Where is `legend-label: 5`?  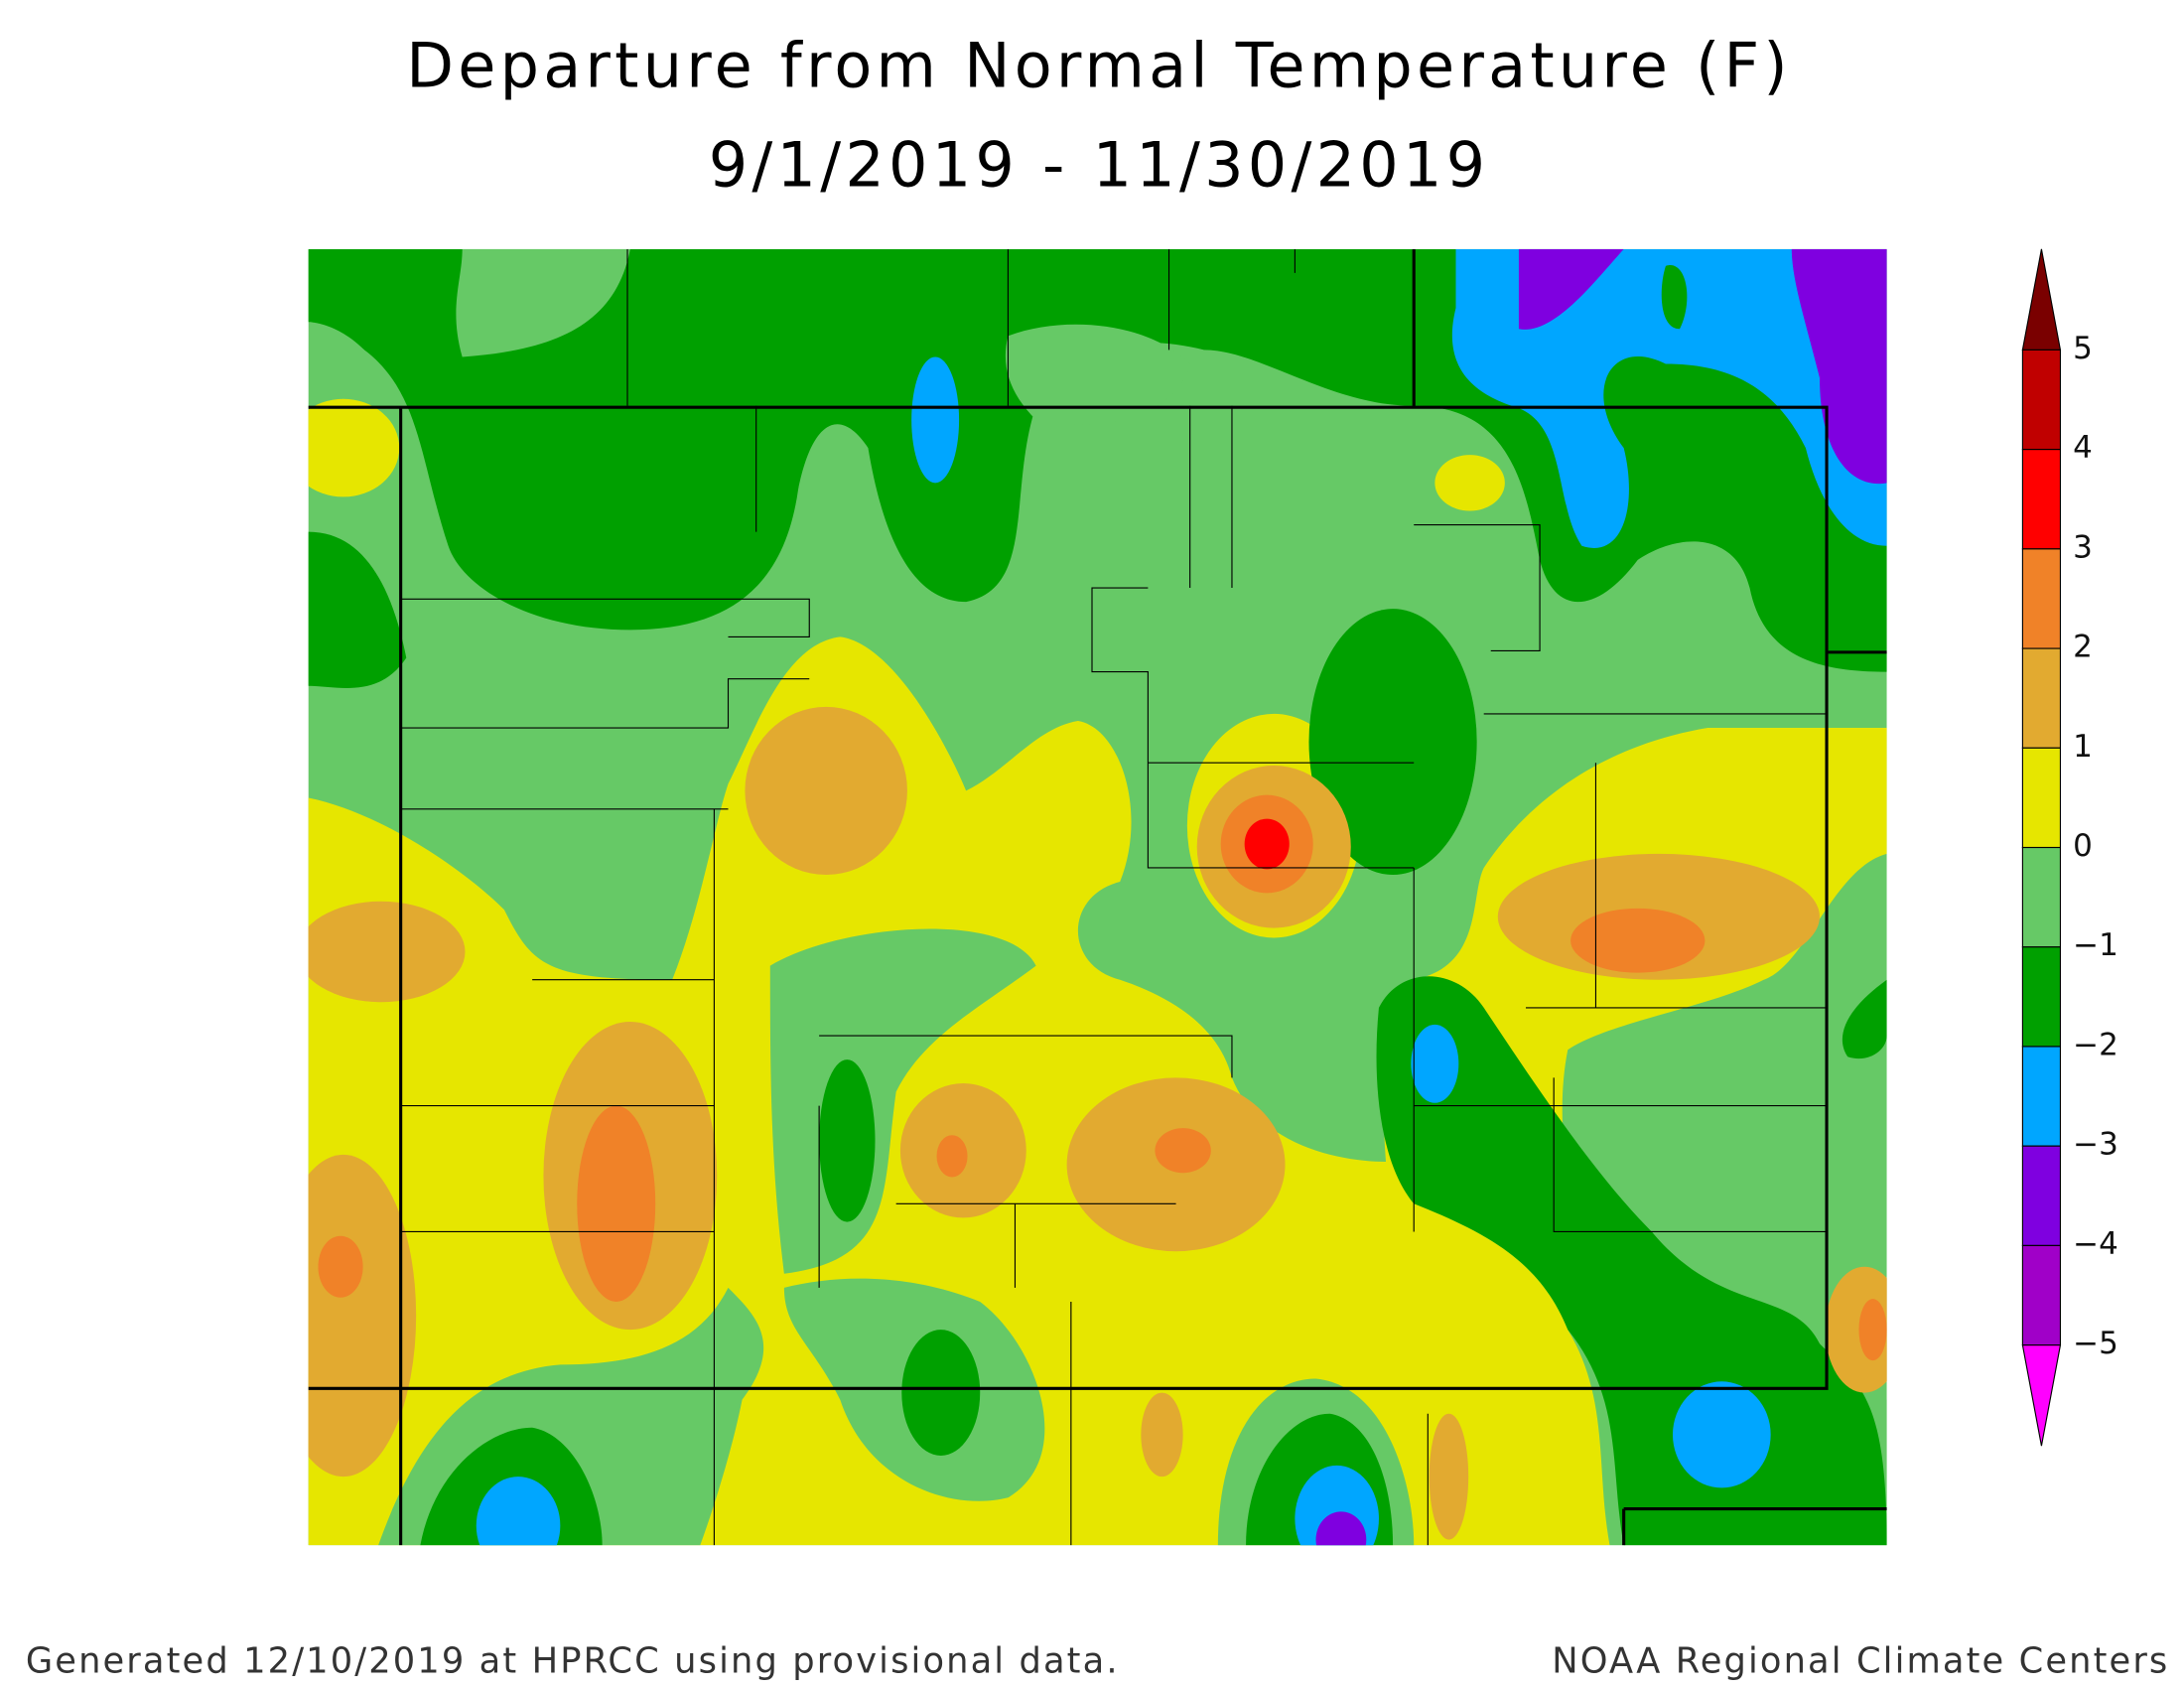
legend-label: 5 is located at coordinates (2083, 348).